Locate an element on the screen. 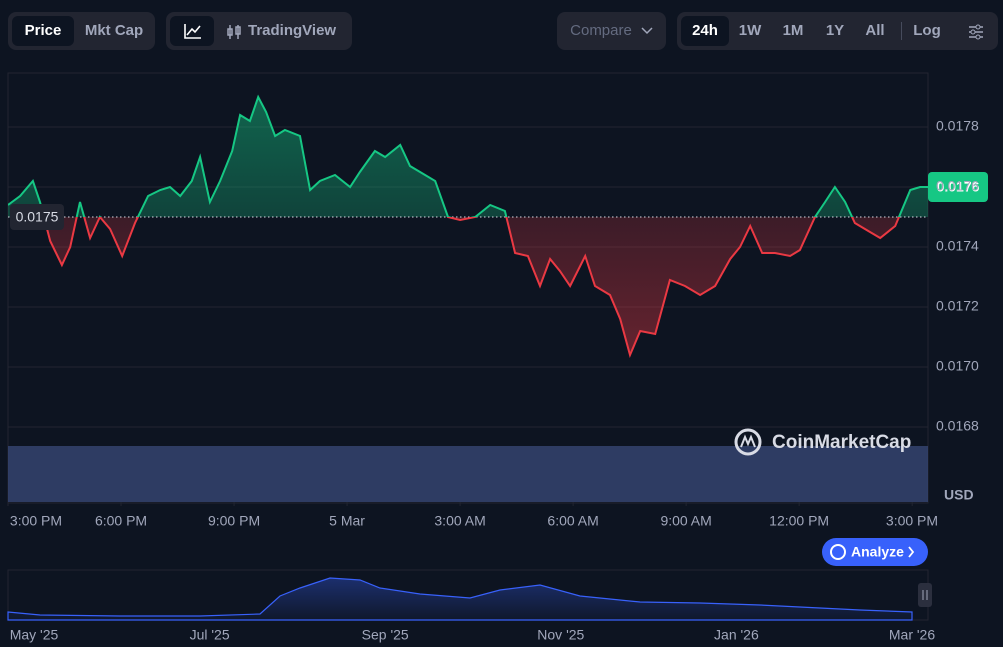  chart-type: TradingView is located at coordinates (259, 31).